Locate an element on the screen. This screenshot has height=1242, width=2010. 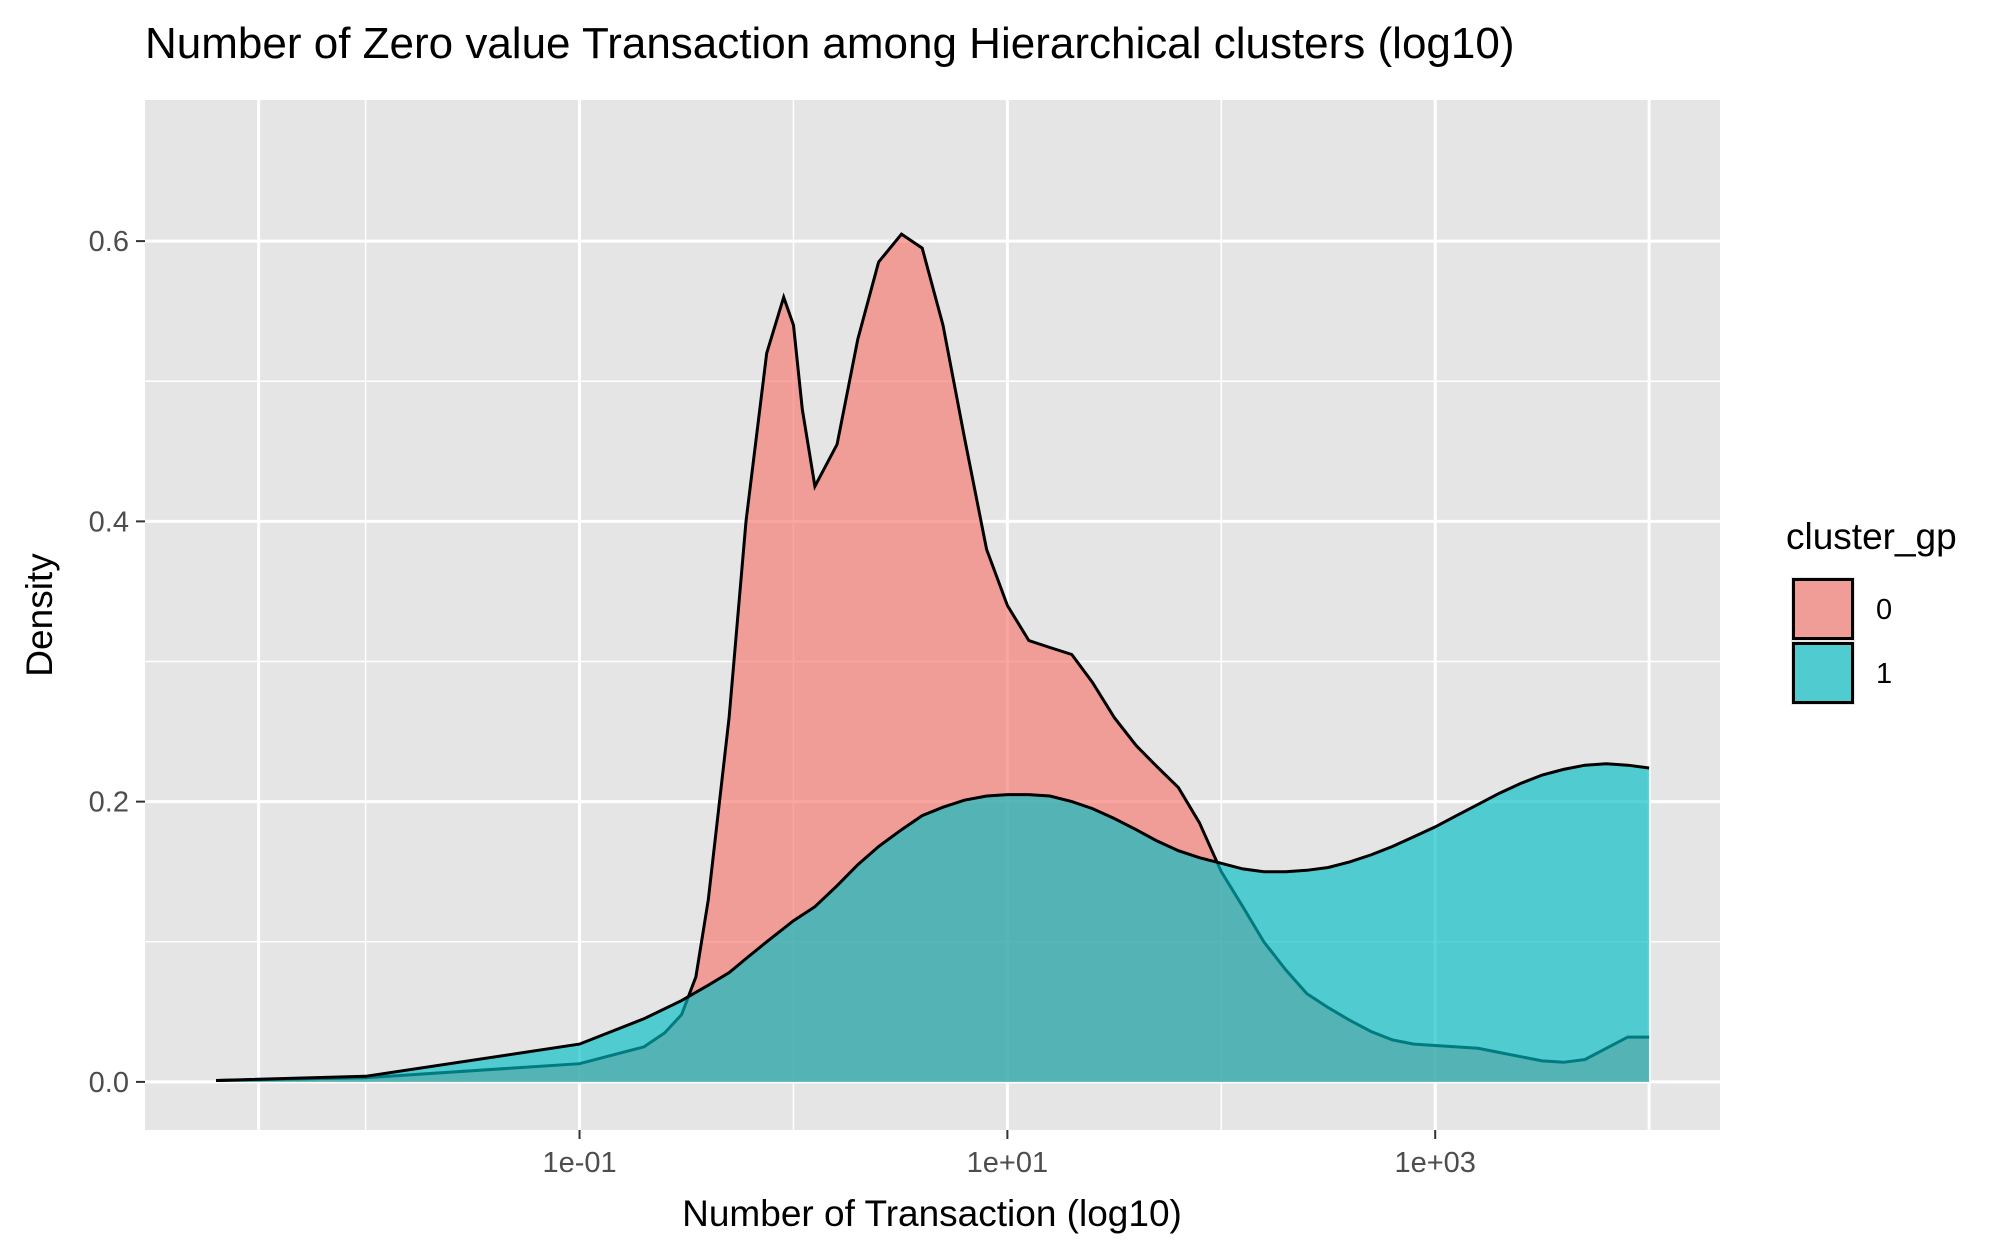
x-tick-label: 1e+03 is located at coordinates (1434, 1163).